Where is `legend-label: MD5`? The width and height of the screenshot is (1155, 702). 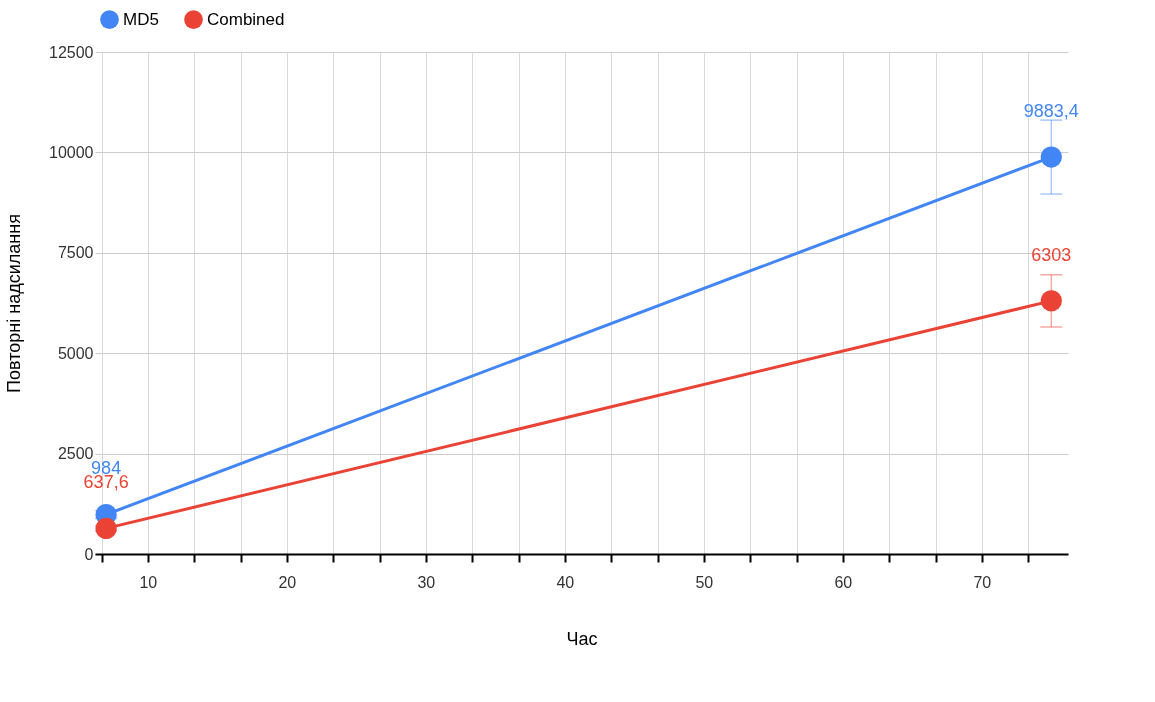 legend-label: MD5 is located at coordinates (141, 19).